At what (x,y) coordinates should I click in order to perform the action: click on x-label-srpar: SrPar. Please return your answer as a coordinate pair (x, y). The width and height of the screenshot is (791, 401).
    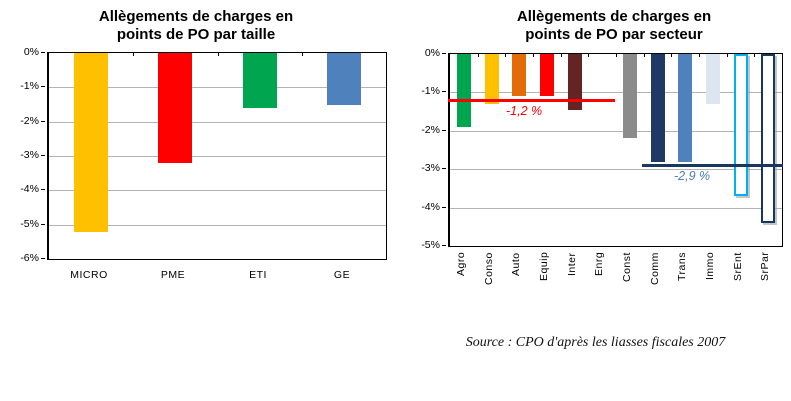
    Looking at the image, I should click on (765, 267).